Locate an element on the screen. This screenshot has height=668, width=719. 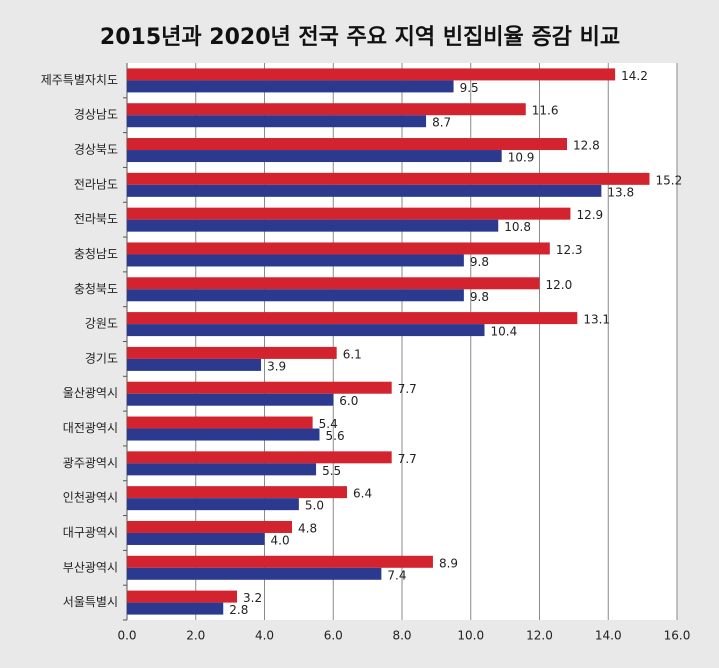
y-tick-label: 강원도 is located at coordinates (101, 324).